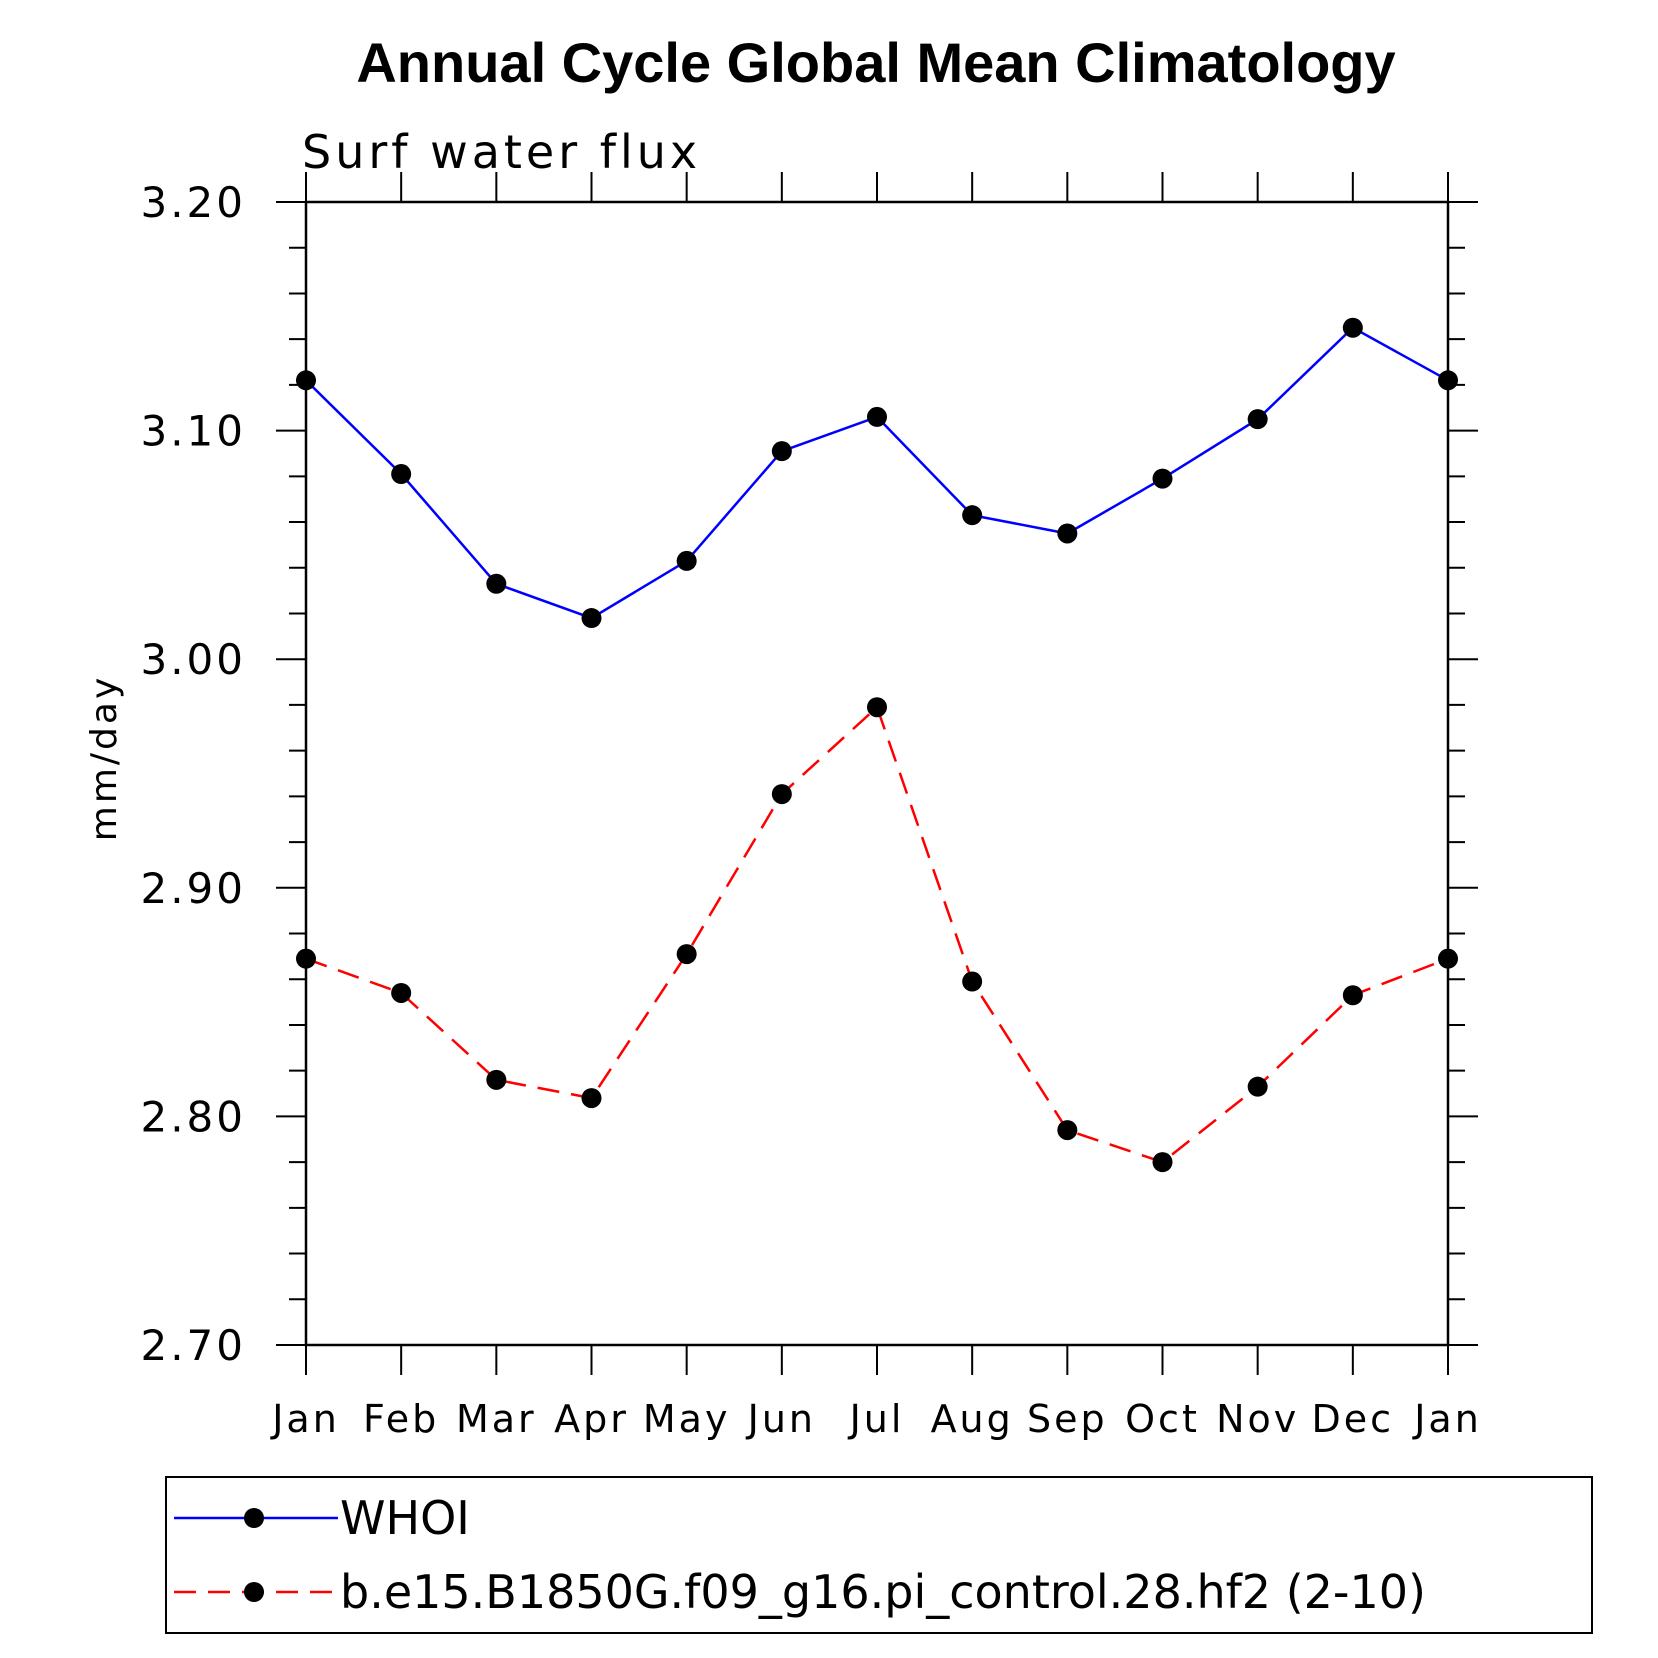 The width and height of the screenshot is (1658, 1658). What do you see at coordinates (501, 152) in the screenshot?
I see `chart-subtitle: Surf water flux` at bounding box center [501, 152].